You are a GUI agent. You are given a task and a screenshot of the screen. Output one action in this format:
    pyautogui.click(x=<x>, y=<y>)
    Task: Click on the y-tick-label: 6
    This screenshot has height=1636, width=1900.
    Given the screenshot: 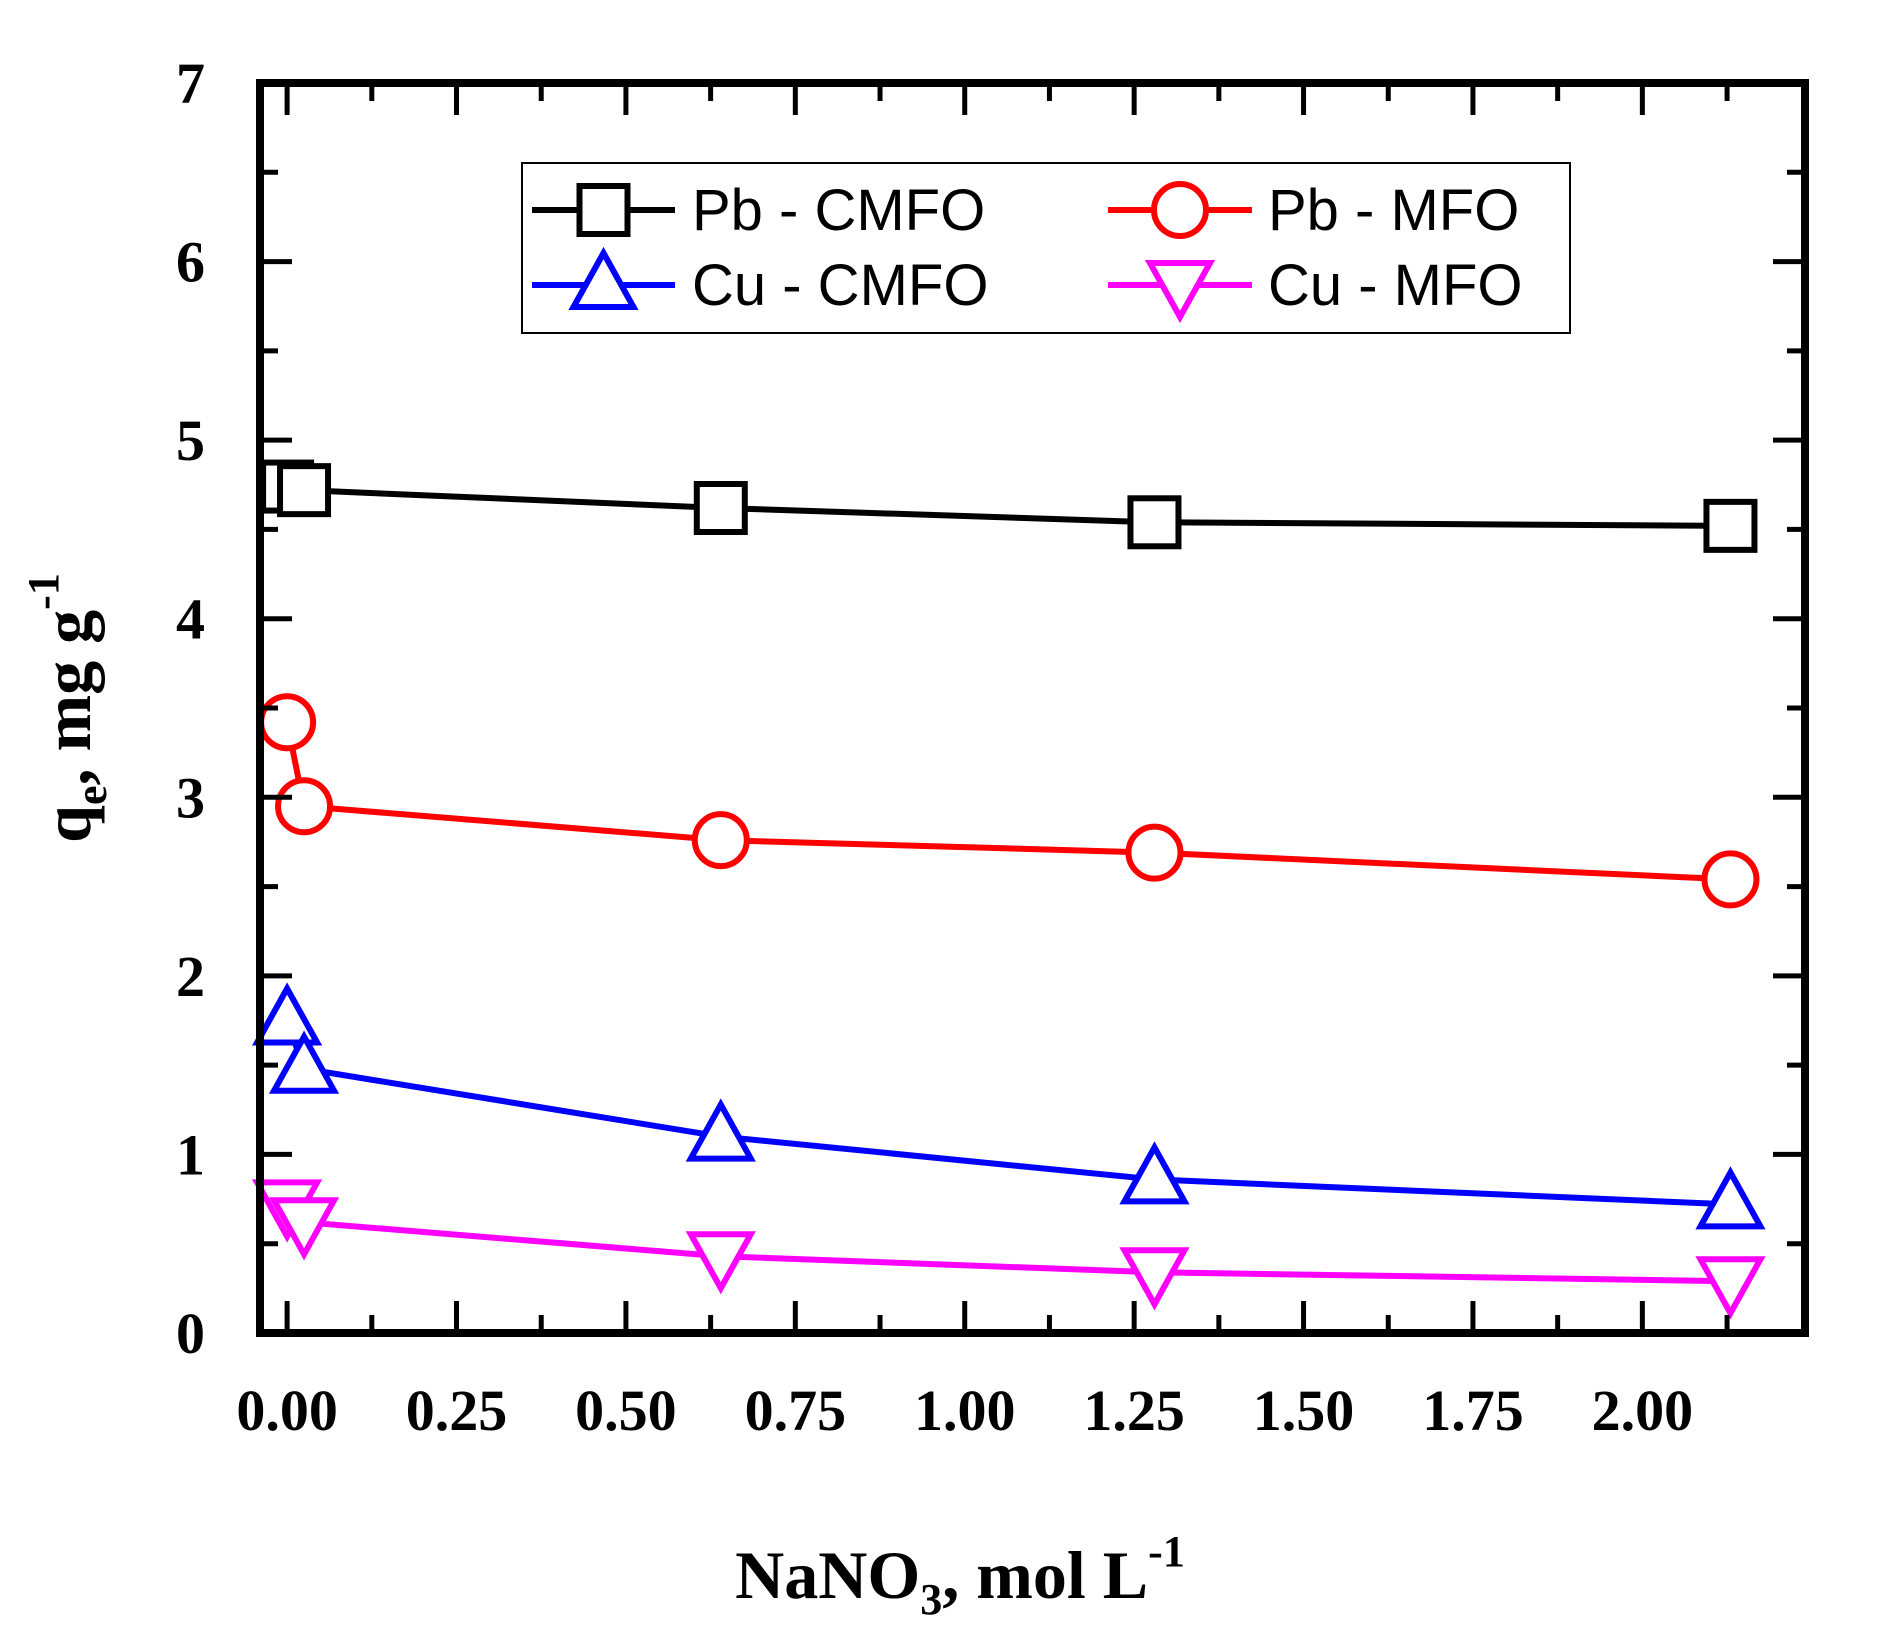 What is the action you would take?
    pyautogui.click(x=190, y=262)
    